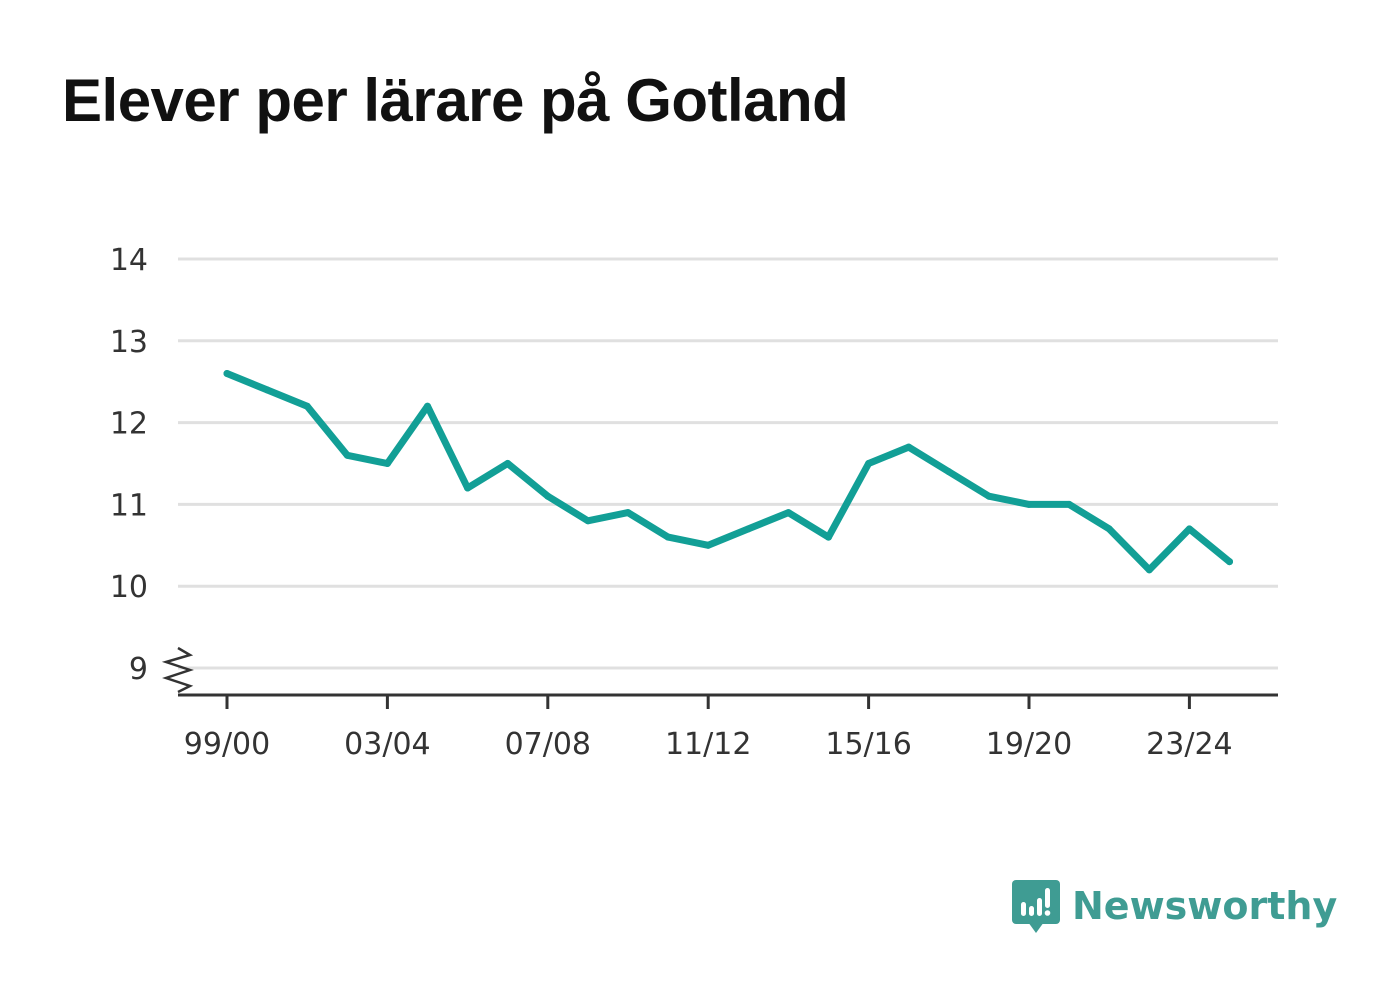 The height and width of the screenshot is (999, 1382). I want to click on x-axis: 99/00 03/04 07/08 11/12 15/16 19/20 23/24, so click(728, 727).